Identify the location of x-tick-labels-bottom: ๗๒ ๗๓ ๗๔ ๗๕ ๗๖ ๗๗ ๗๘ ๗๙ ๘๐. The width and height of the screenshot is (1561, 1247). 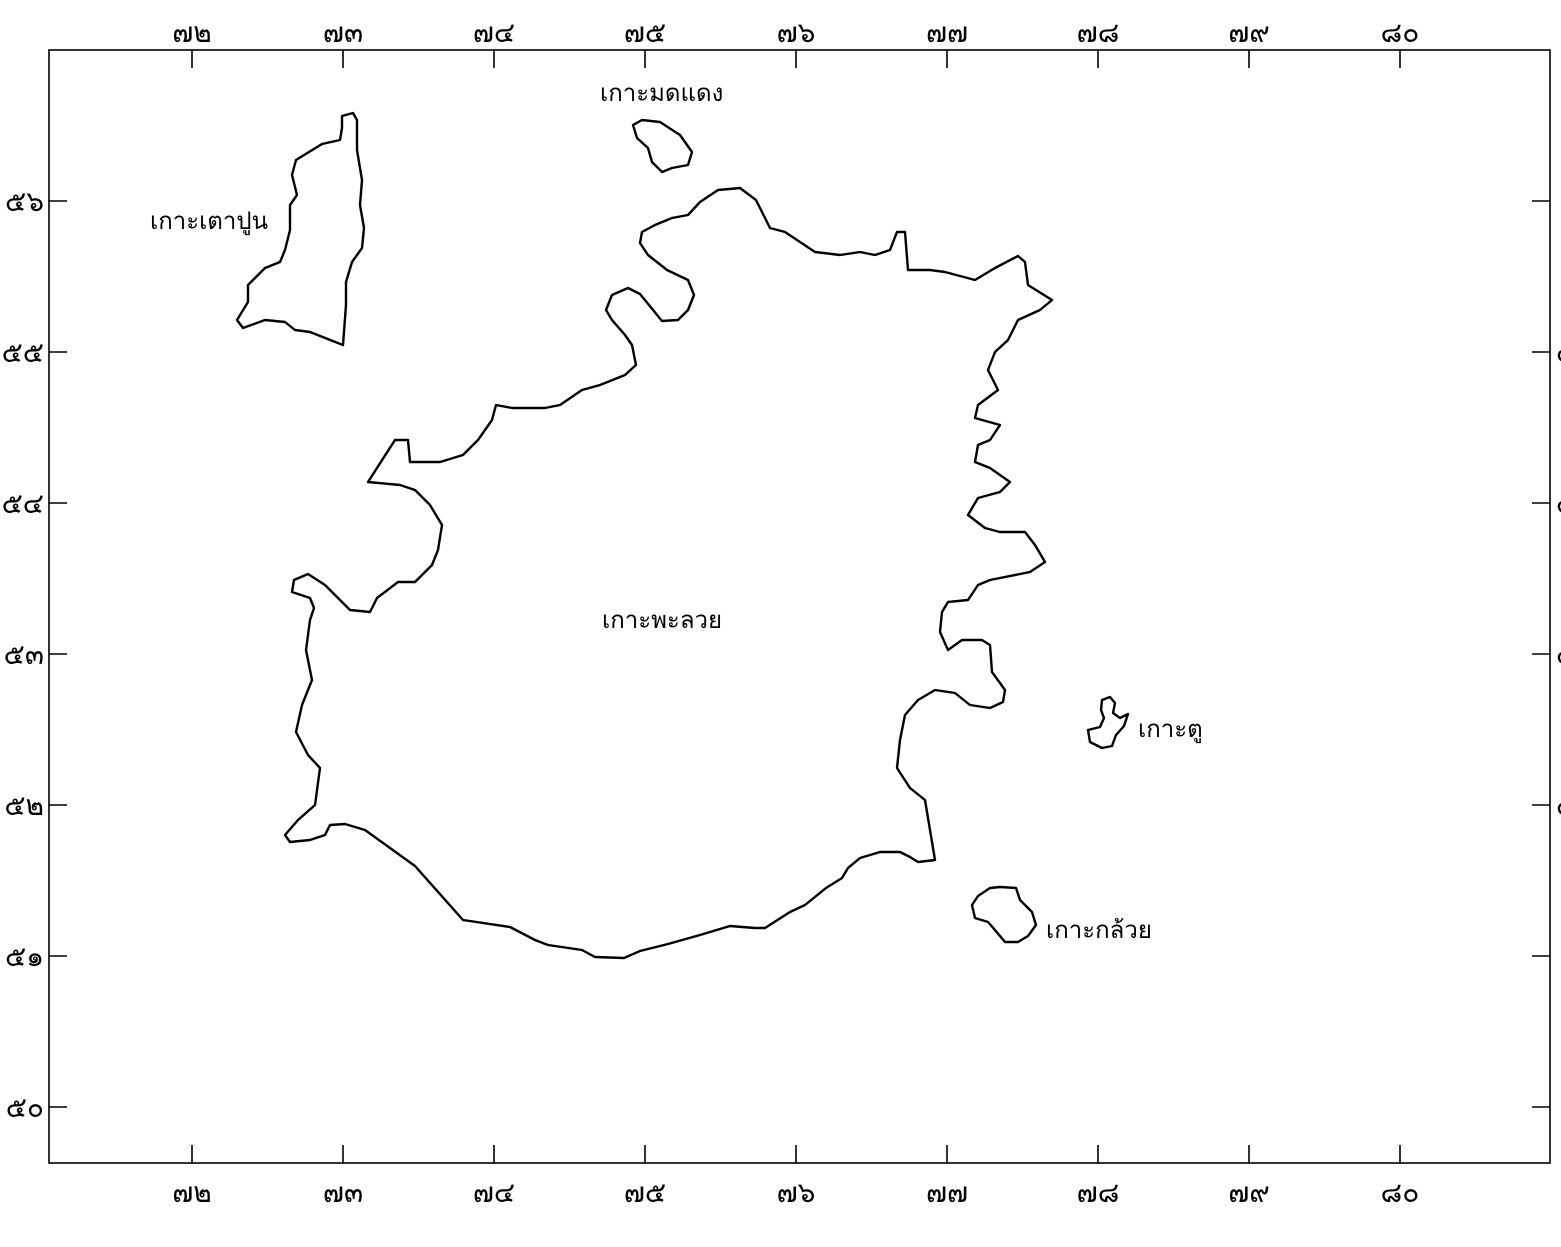
(795, 1192).